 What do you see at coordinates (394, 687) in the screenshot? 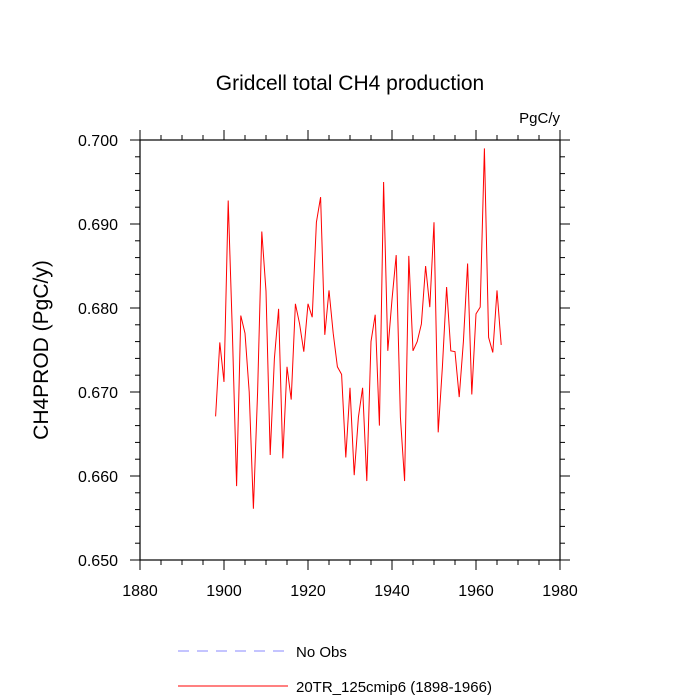
I see `legend-label-20tr-125cmip6: 20TR_125cmip6 (1898-1966)` at bounding box center [394, 687].